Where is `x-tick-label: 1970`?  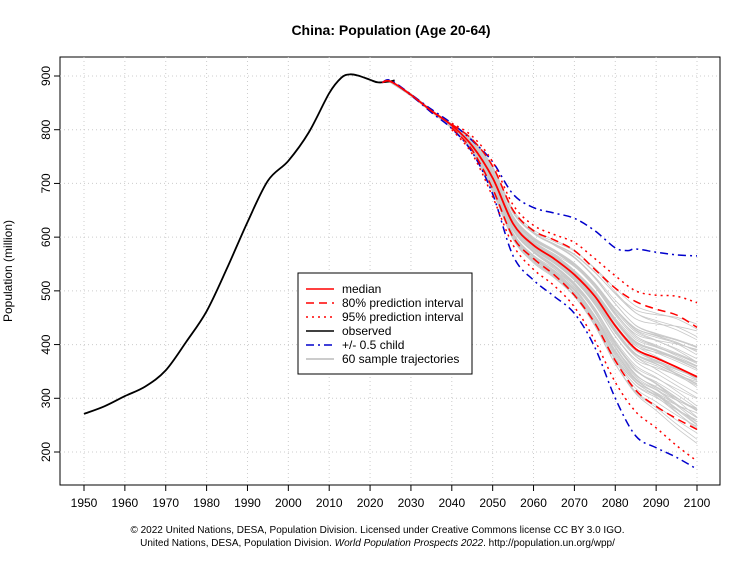 x-tick-label: 1970 is located at coordinates (165, 503).